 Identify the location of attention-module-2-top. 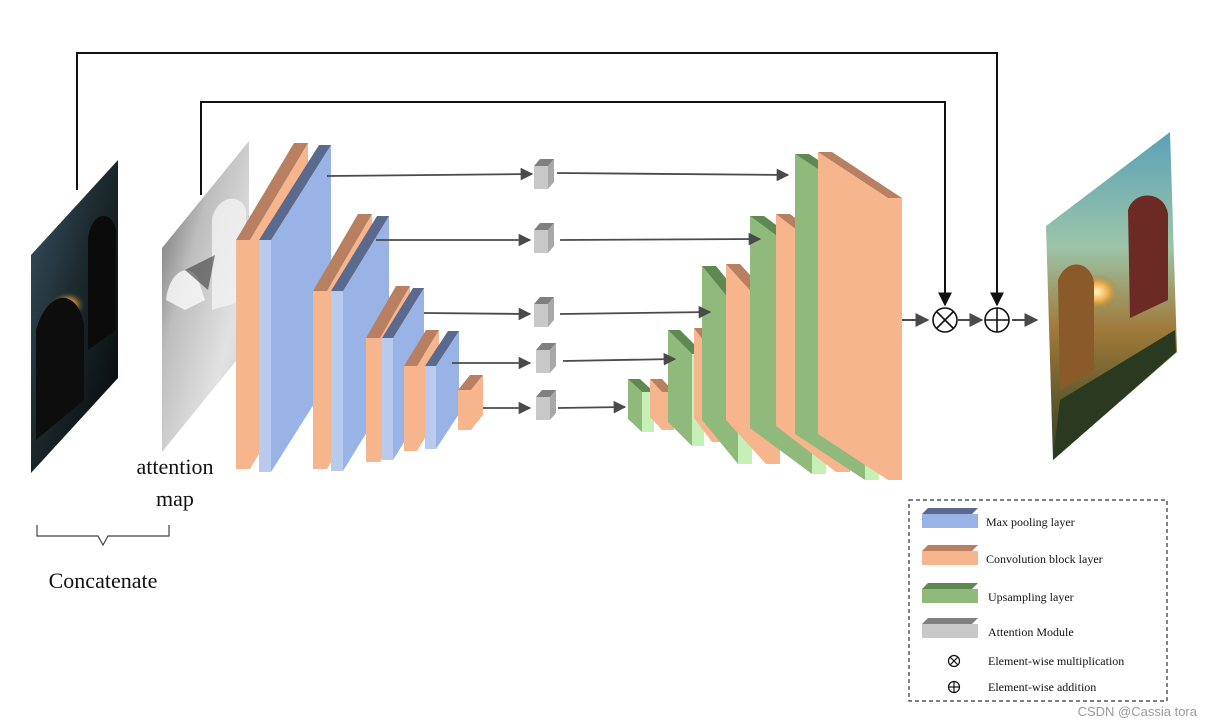
(544, 226).